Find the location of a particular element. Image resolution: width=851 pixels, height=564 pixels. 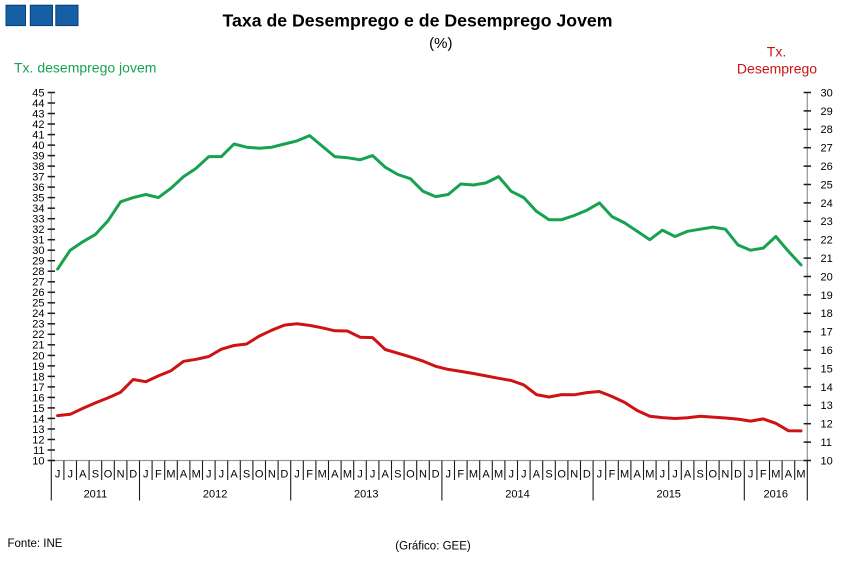

svg-text: 32 is located at coordinates (38, 230).